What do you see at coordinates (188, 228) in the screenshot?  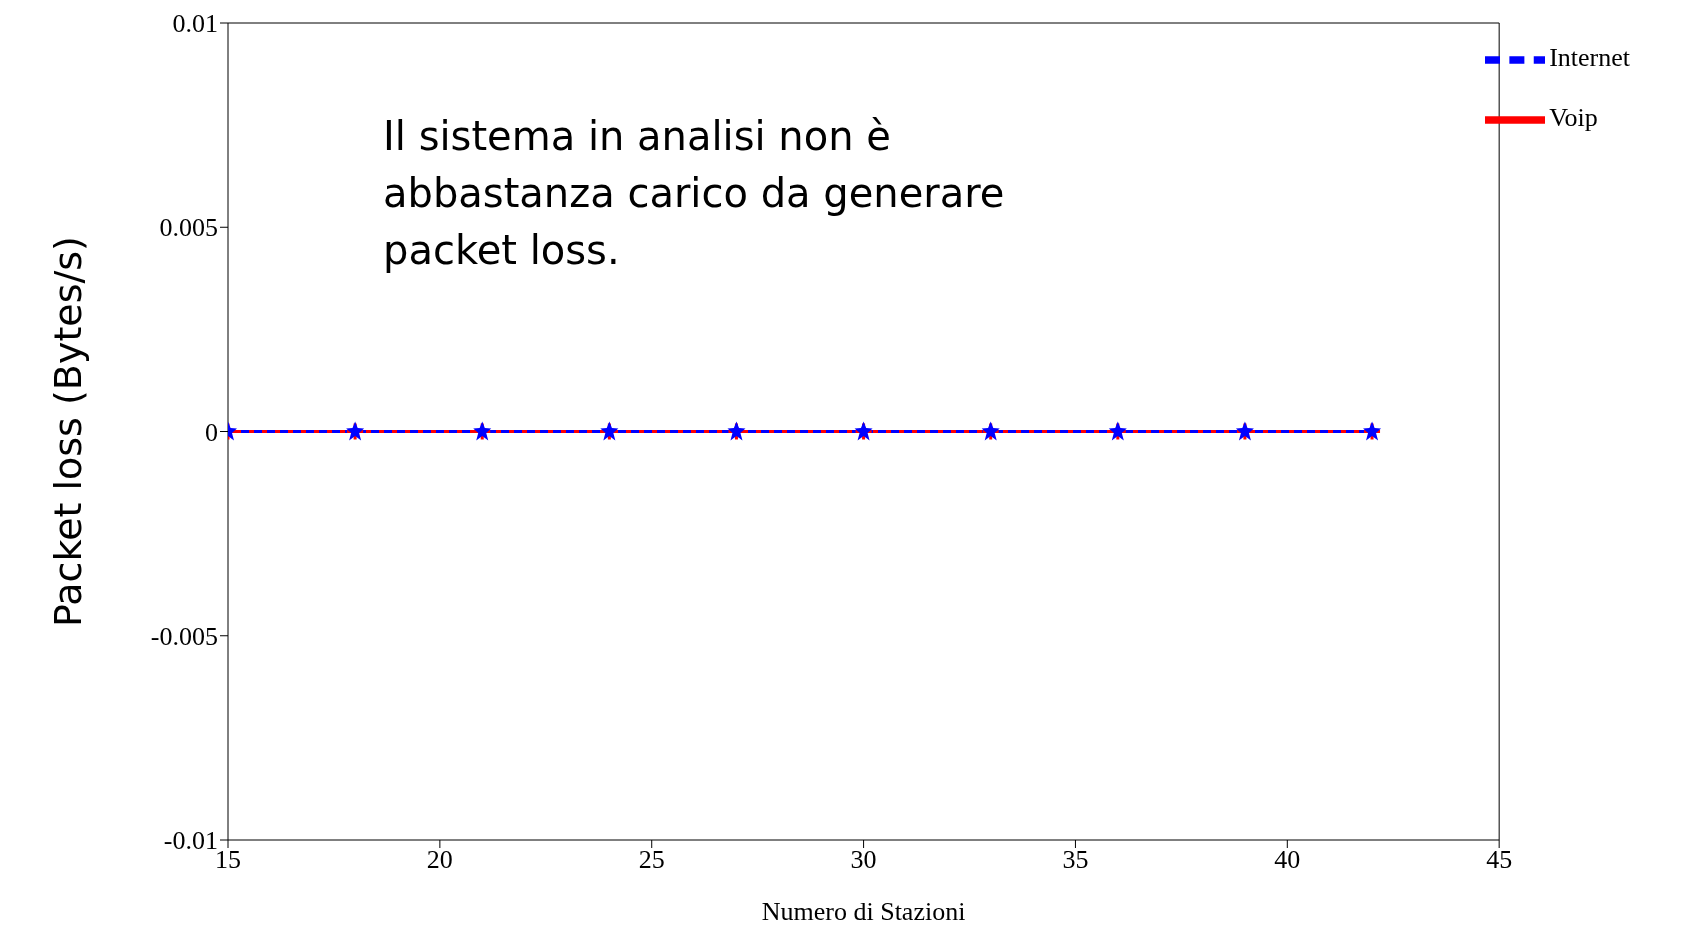 I see `y-tick-label: 0.005` at bounding box center [188, 228].